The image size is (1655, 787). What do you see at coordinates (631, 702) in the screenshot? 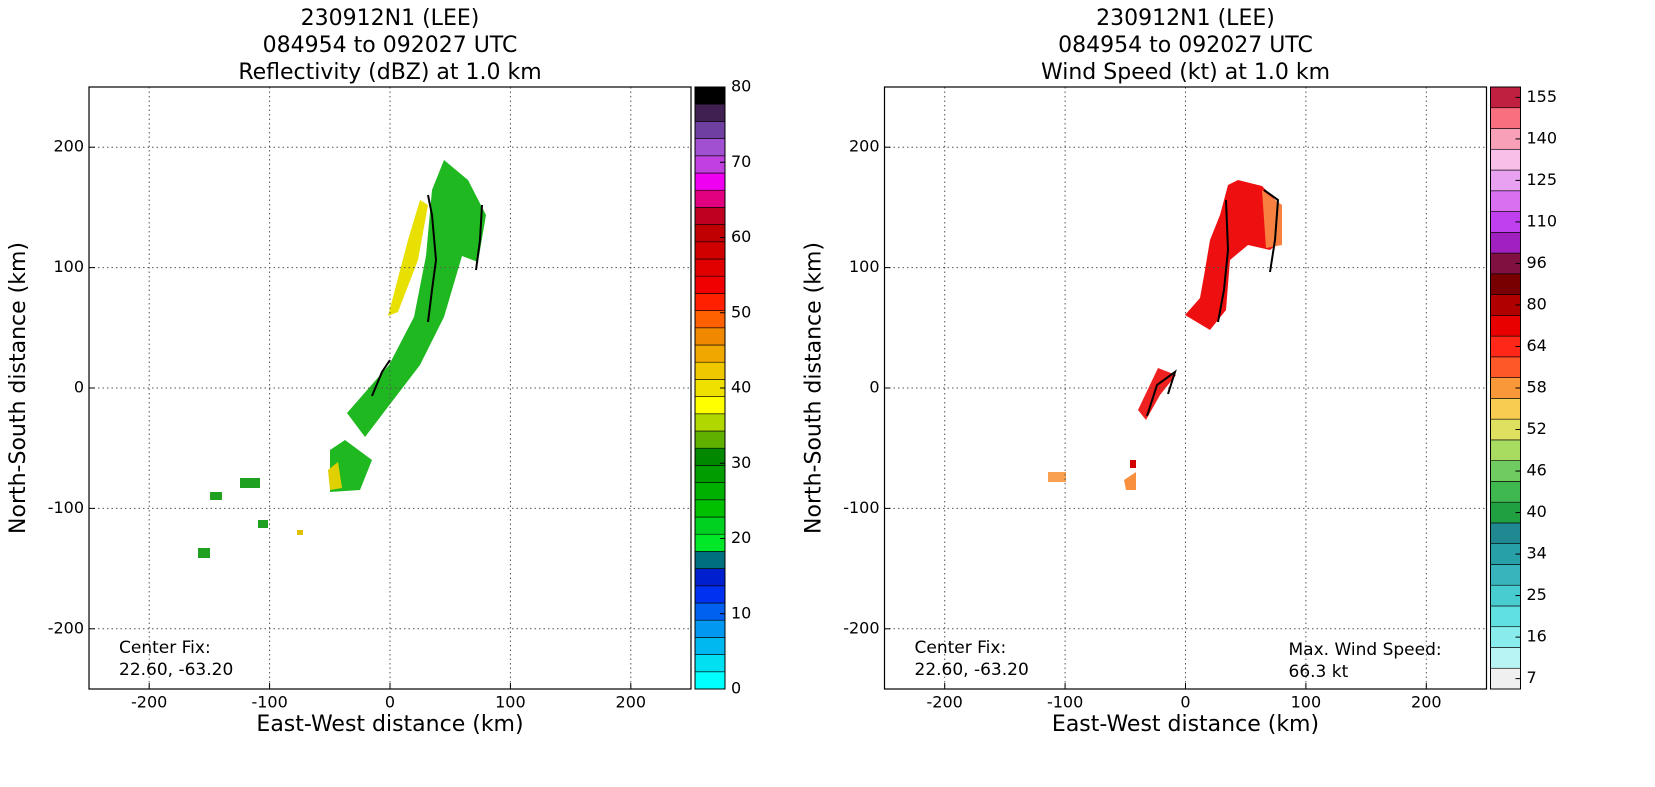
I see `x-tick-label: 200` at bounding box center [631, 702].